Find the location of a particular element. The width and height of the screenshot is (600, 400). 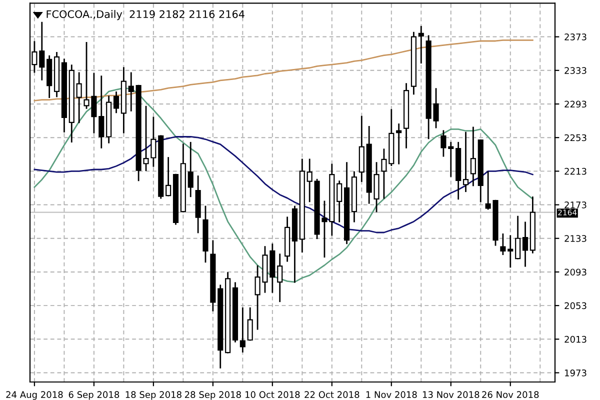

x-tick-label: 1 Nov 2018 is located at coordinates (391, 394).